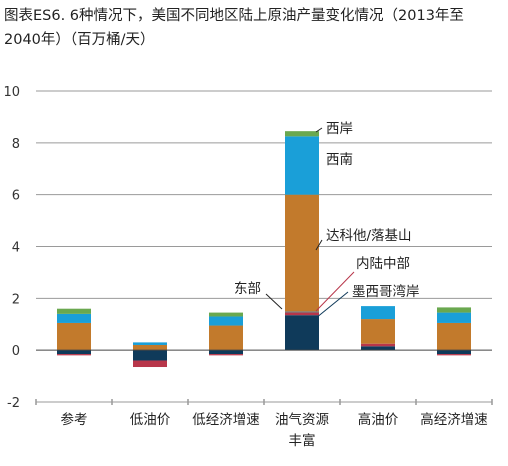 This screenshot has width=508, height=466. Describe the element at coordinates (16, 351) in the screenshot. I see `y-tick-label: 0` at that location.